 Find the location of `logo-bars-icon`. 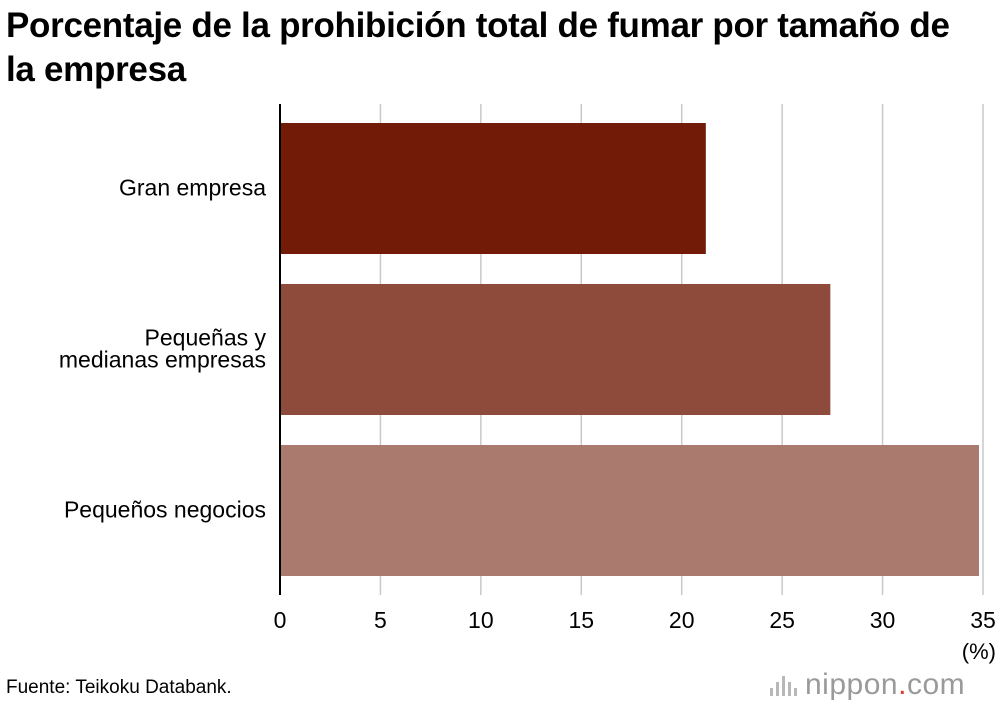

logo-bars-icon is located at coordinates (783, 685).